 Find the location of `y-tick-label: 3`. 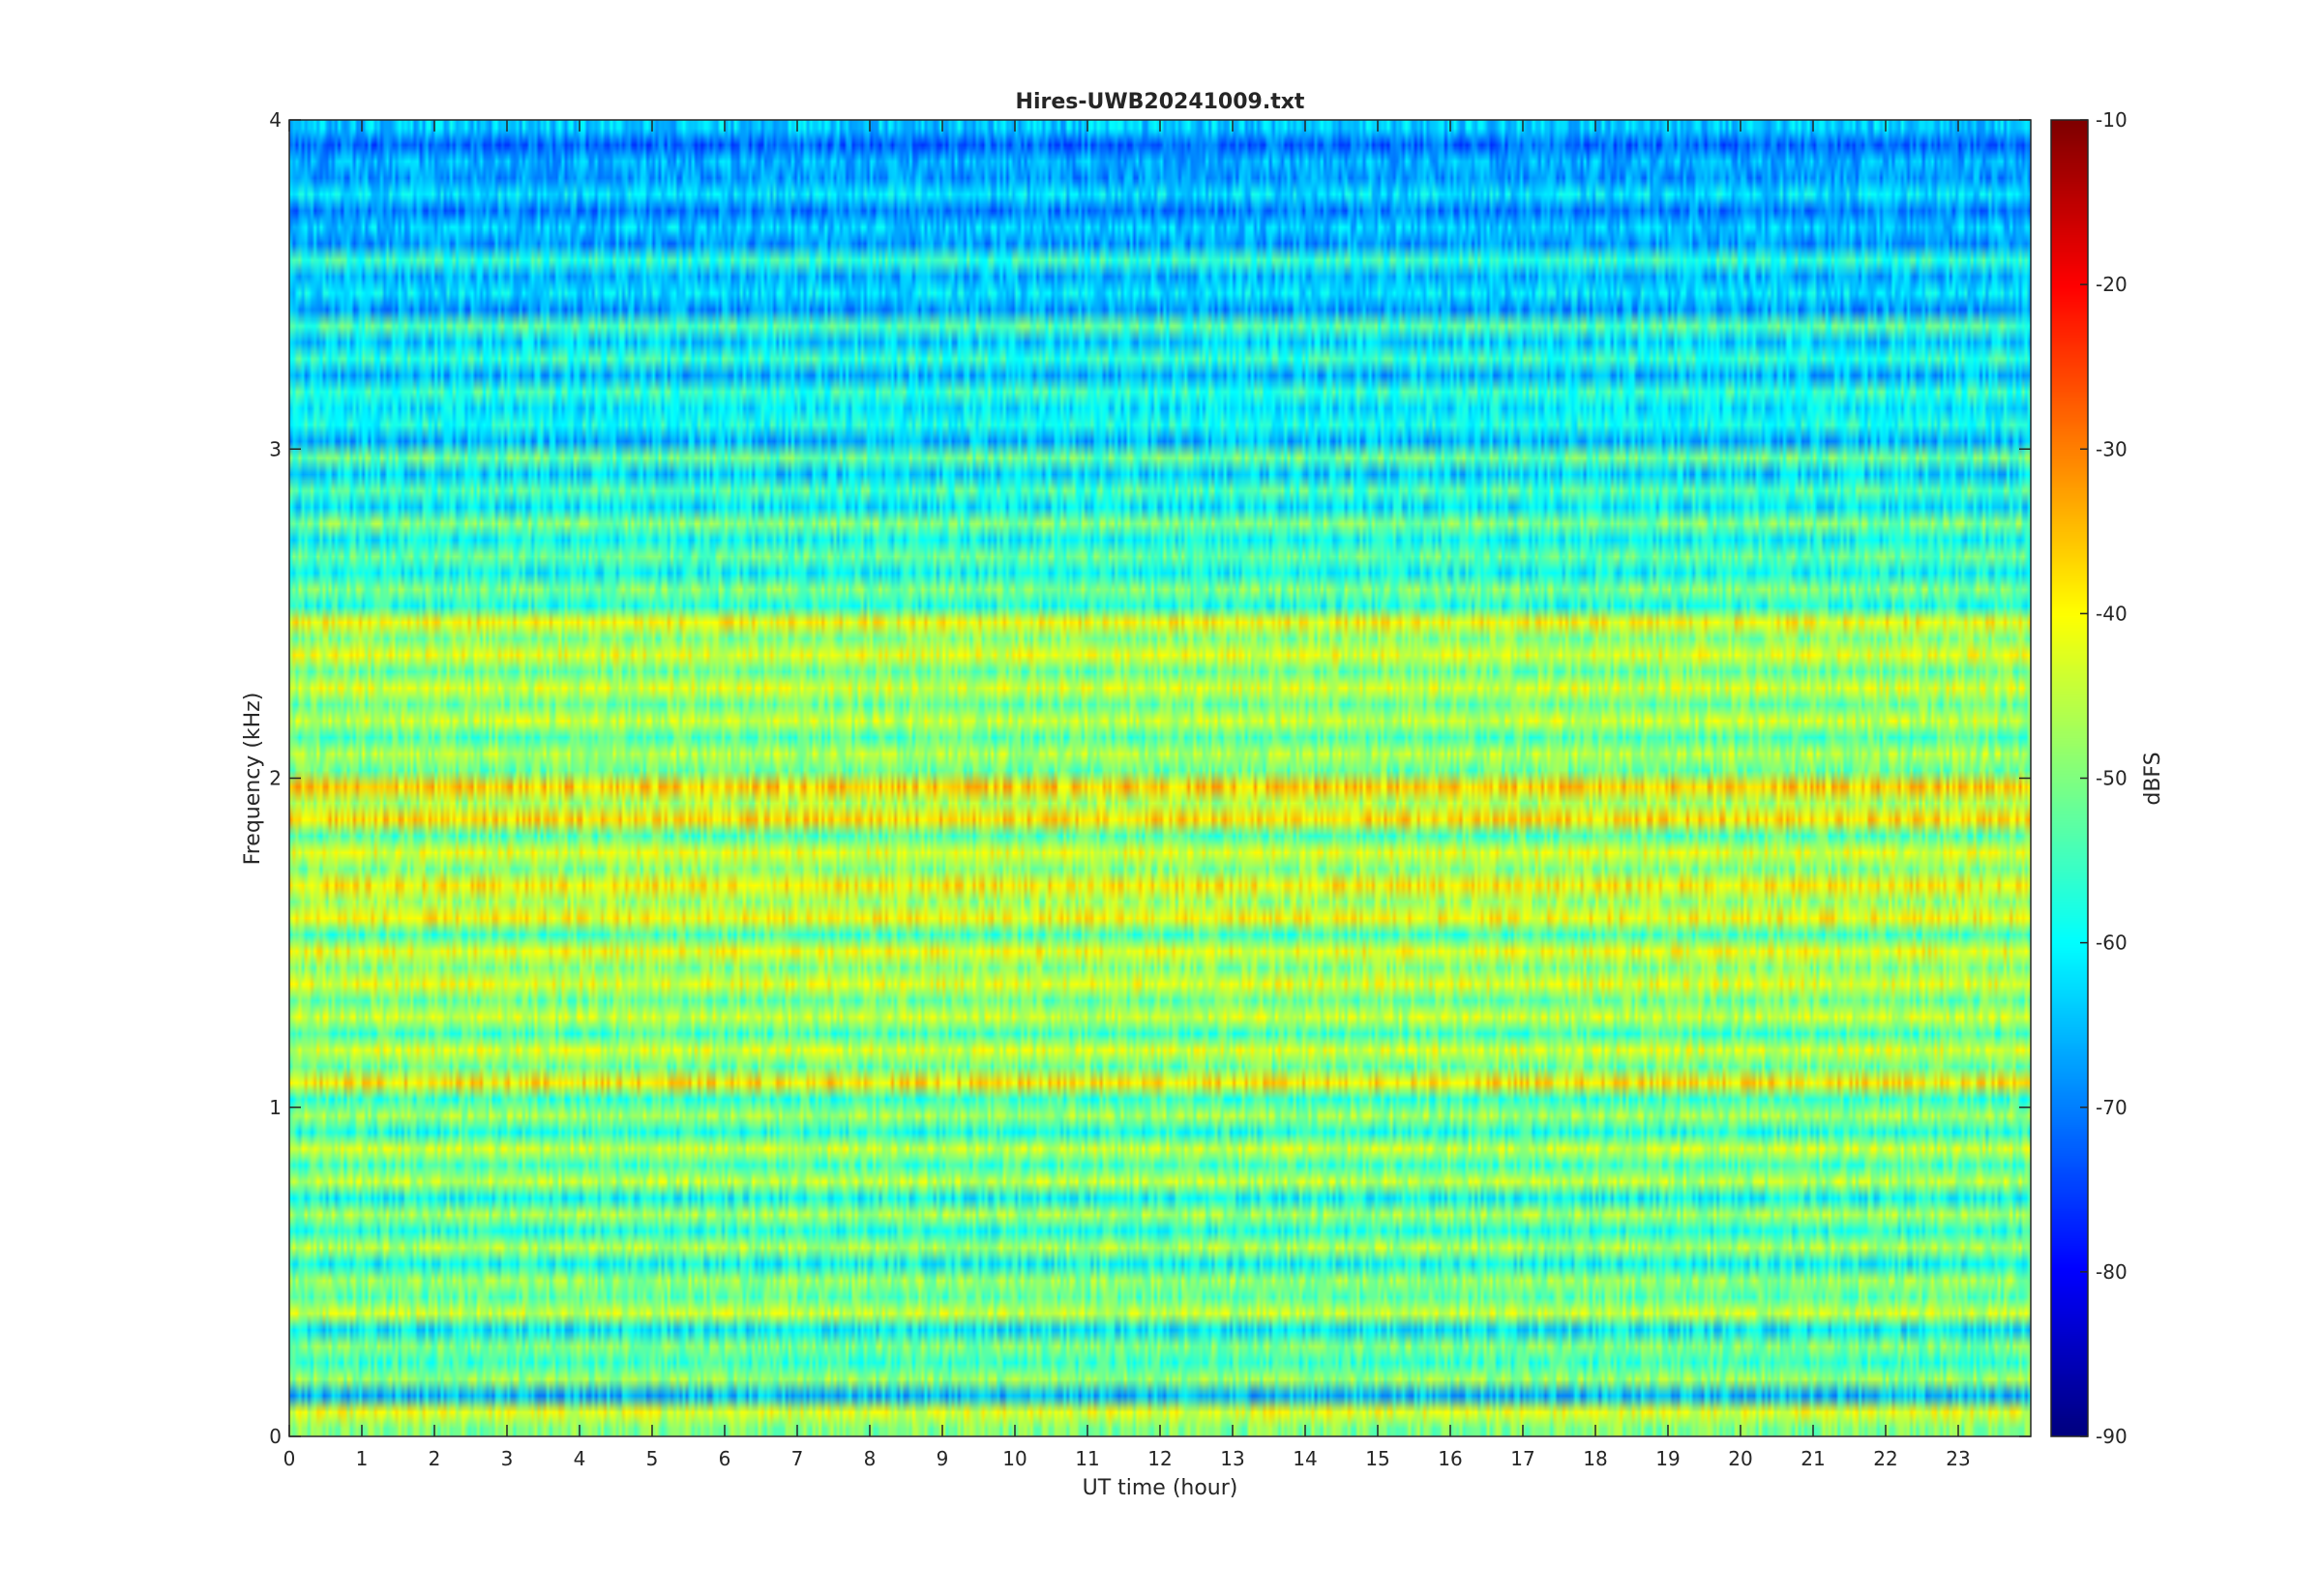

y-tick-label: 3 is located at coordinates (275, 448).